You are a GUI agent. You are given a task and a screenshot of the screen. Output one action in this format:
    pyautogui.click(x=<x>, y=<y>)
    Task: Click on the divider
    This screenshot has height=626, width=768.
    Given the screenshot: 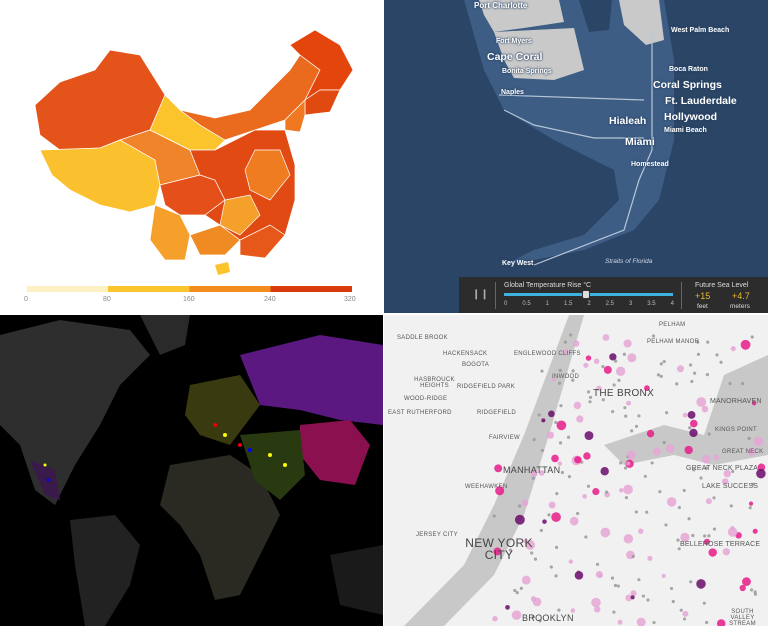 What is the action you would take?
    pyautogui.click(x=495, y=295)
    